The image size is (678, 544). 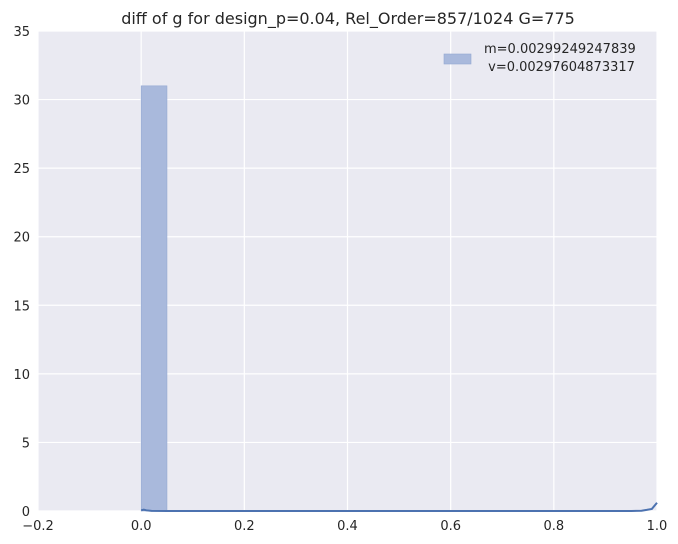 What do you see at coordinates (244, 526) in the screenshot?
I see `x-tick-label-2: 0.2` at bounding box center [244, 526].